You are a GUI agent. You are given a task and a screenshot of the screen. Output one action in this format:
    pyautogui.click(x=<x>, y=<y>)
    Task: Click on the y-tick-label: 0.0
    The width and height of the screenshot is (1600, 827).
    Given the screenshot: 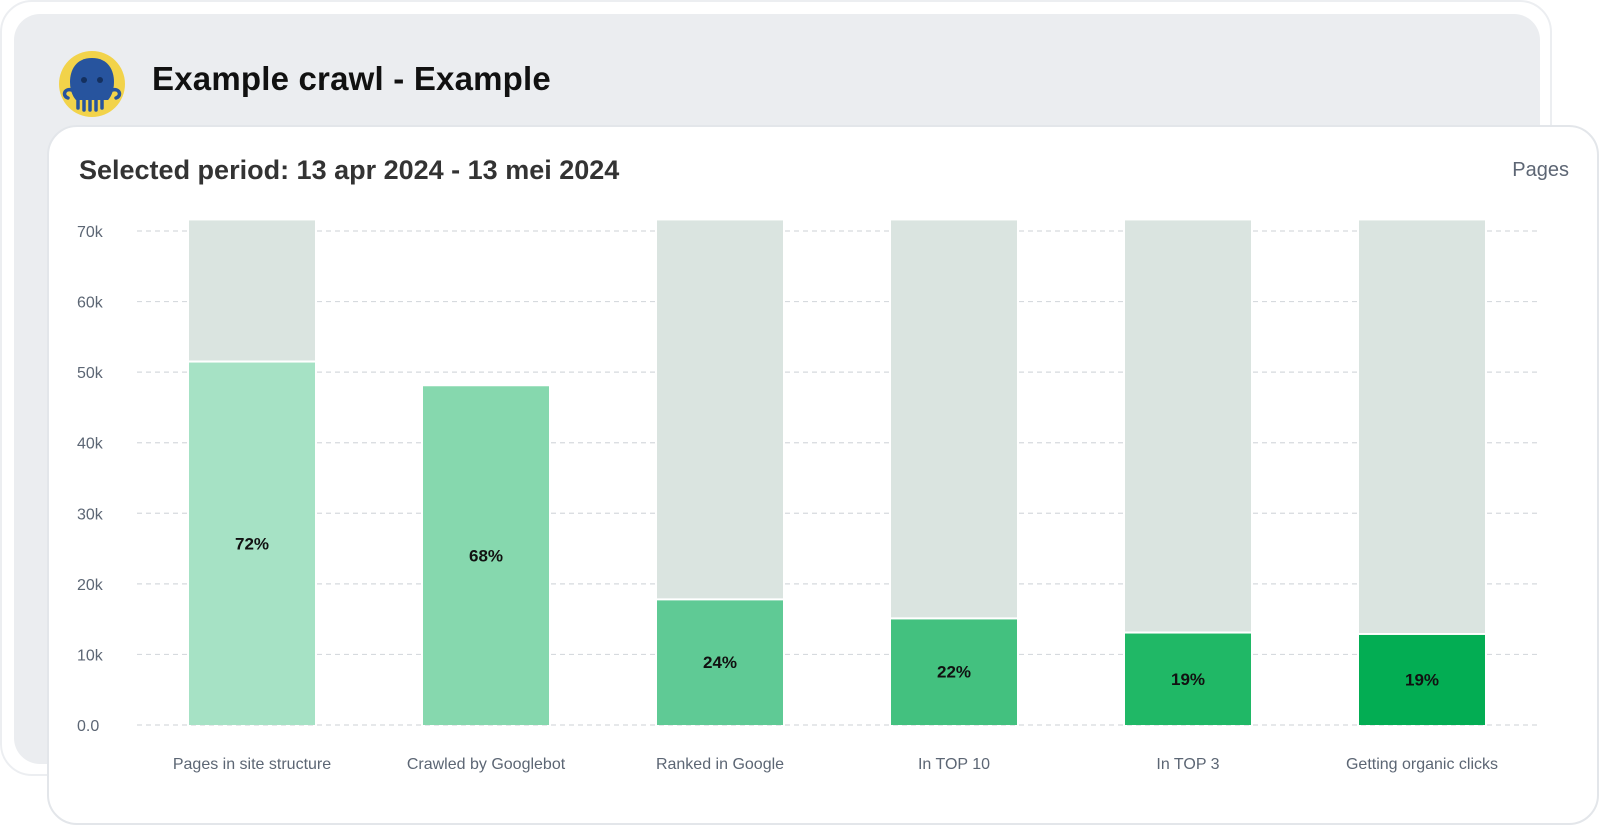 What is the action you would take?
    pyautogui.click(x=88, y=726)
    